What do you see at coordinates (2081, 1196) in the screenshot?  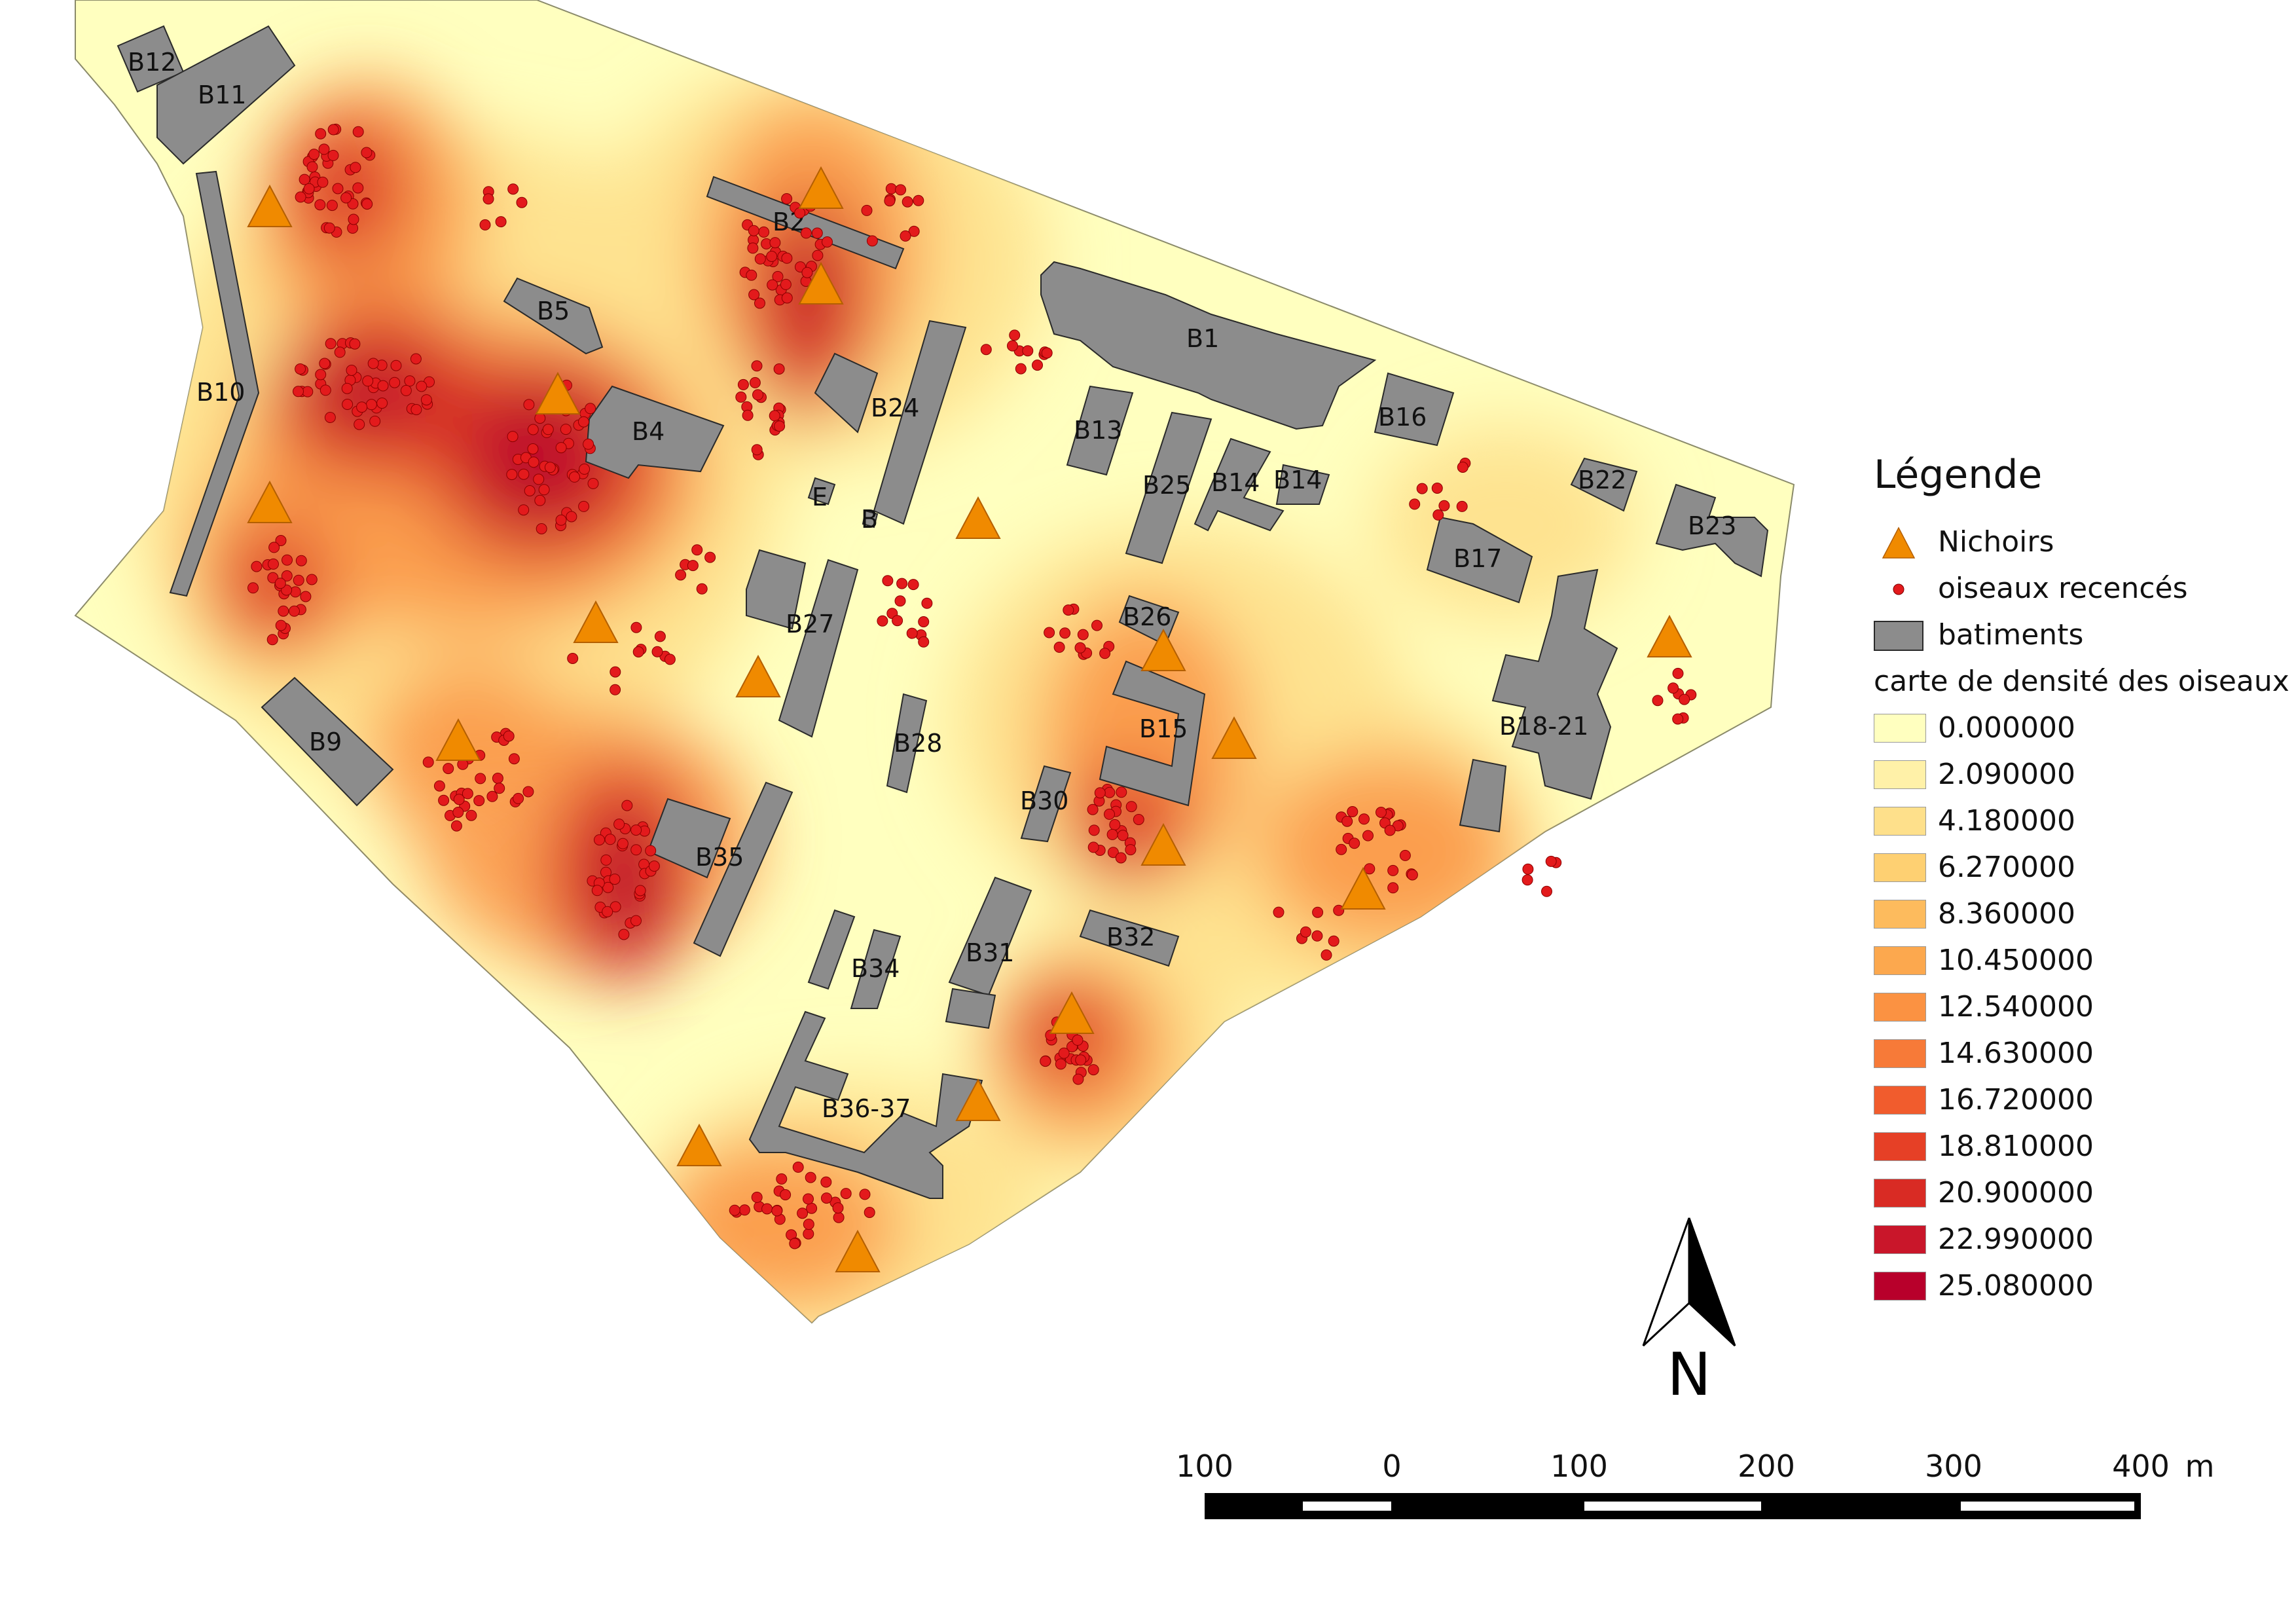 I see `legend-density-class: 20.900000` at bounding box center [2081, 1196].